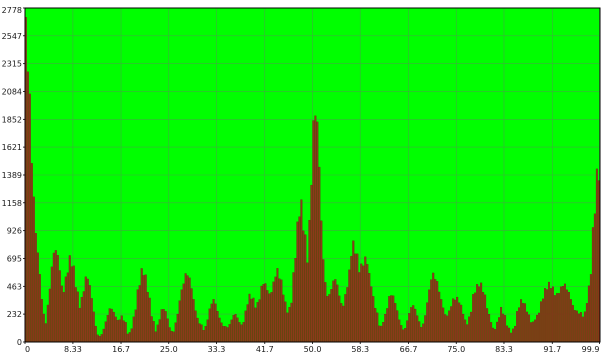 Image resolution: width=604 pixels, height=356 pixels. What do you see at coordinates (12, 203) in the screenshot?
I see `y-tick-label: 1158` at bounding box center [12, 203].